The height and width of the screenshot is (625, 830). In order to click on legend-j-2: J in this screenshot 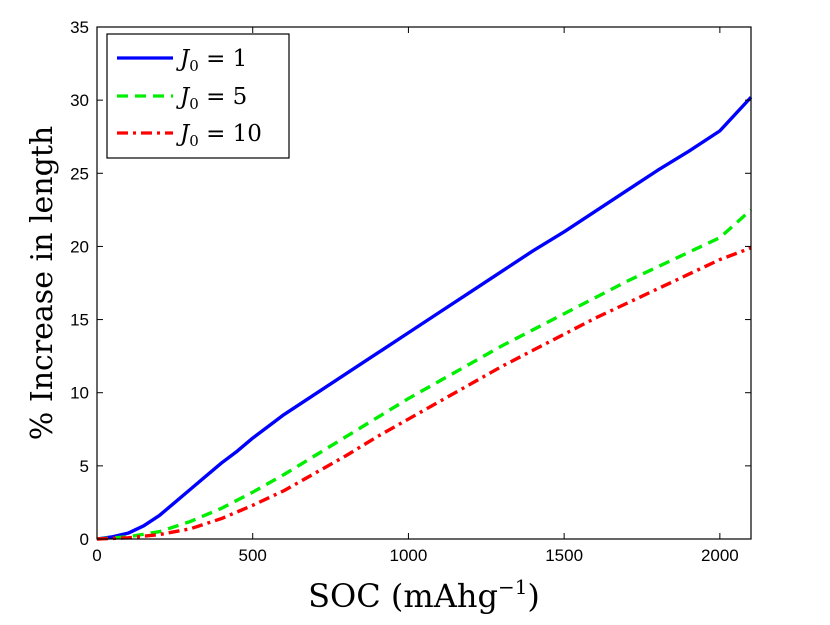, I will do `click(183, 134)`.